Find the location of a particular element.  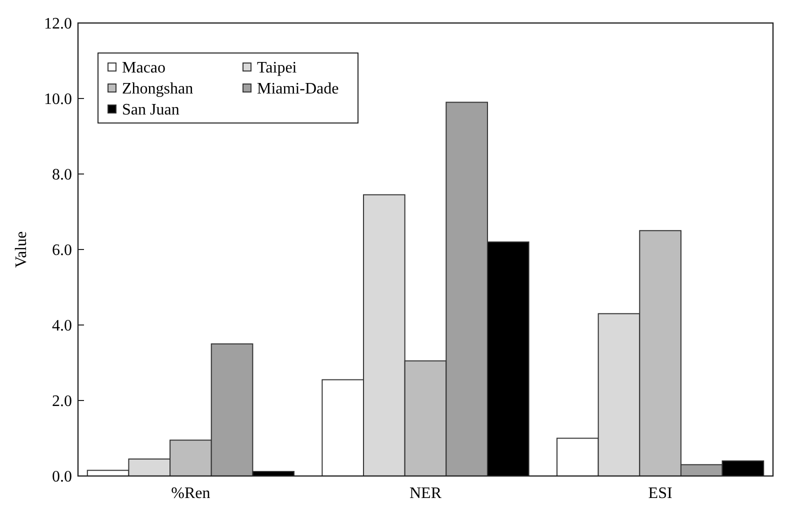

y-tick-label: 10.0 is located at coordinates (58, 99).